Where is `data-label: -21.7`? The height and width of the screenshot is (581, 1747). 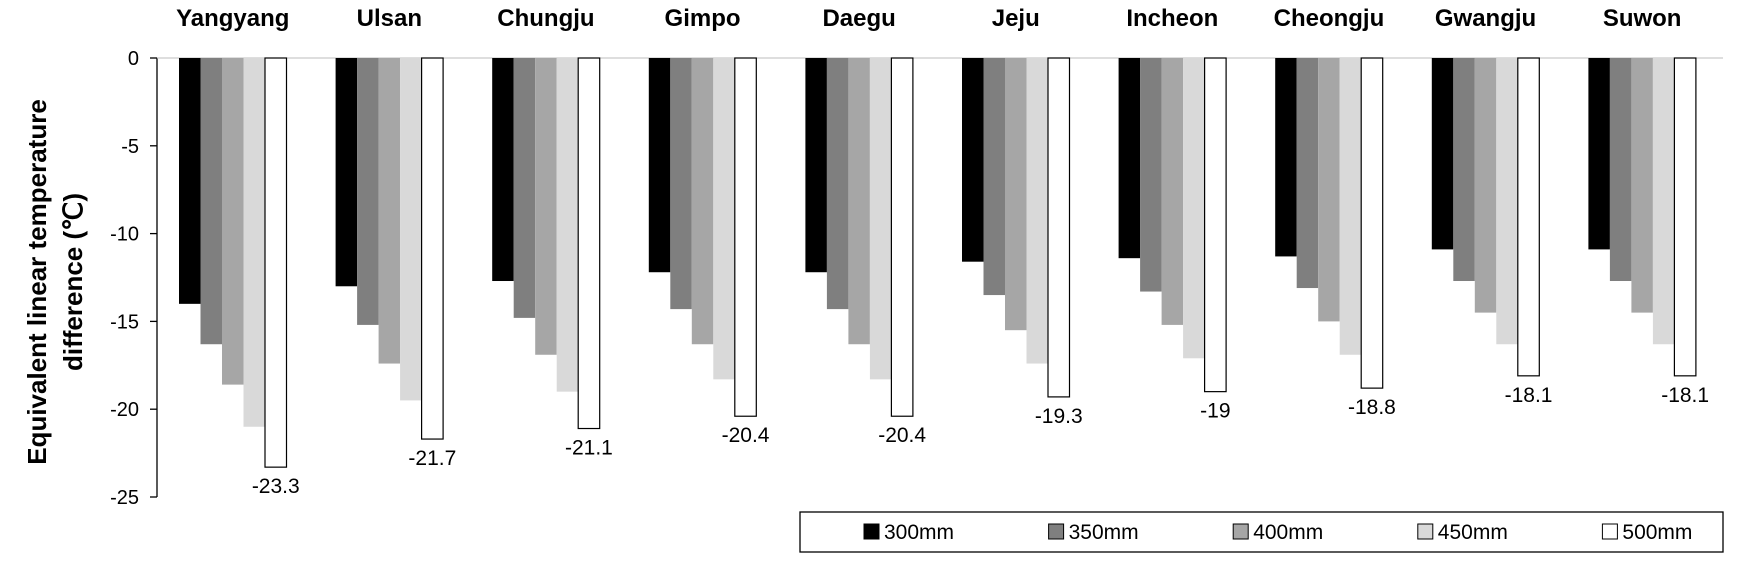
data-label: -21.7 is located at coordinates (432, 458).